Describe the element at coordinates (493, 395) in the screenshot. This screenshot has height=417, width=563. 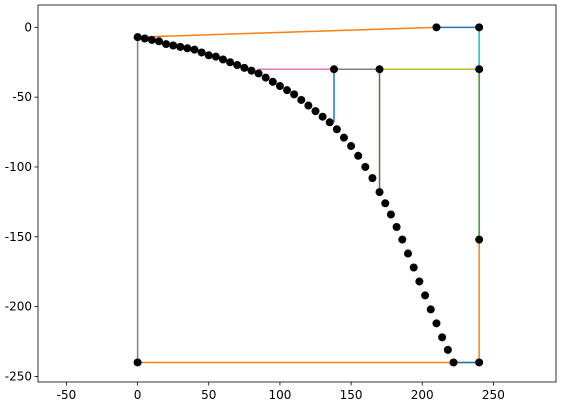
I see `x-tick-label: 250` at that location.